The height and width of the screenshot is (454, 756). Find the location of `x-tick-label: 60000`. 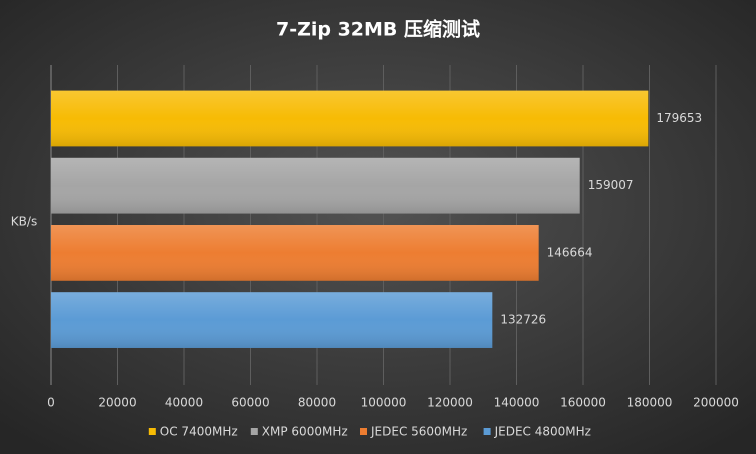

x-tick-label: 60000 is located at coordinates (250, 403).